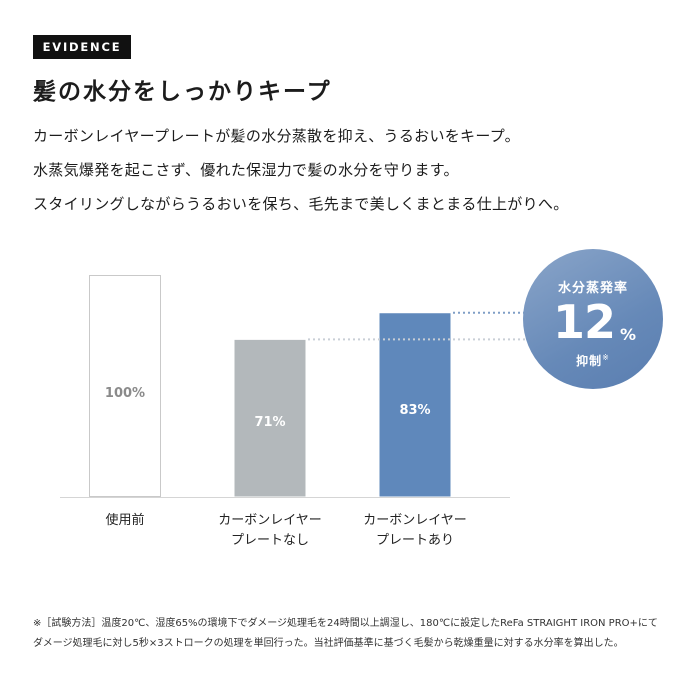  Describe the element at coordinates (82, 47) in the screenshot. I see `evidence-badge: EVIDENCE` at that location.